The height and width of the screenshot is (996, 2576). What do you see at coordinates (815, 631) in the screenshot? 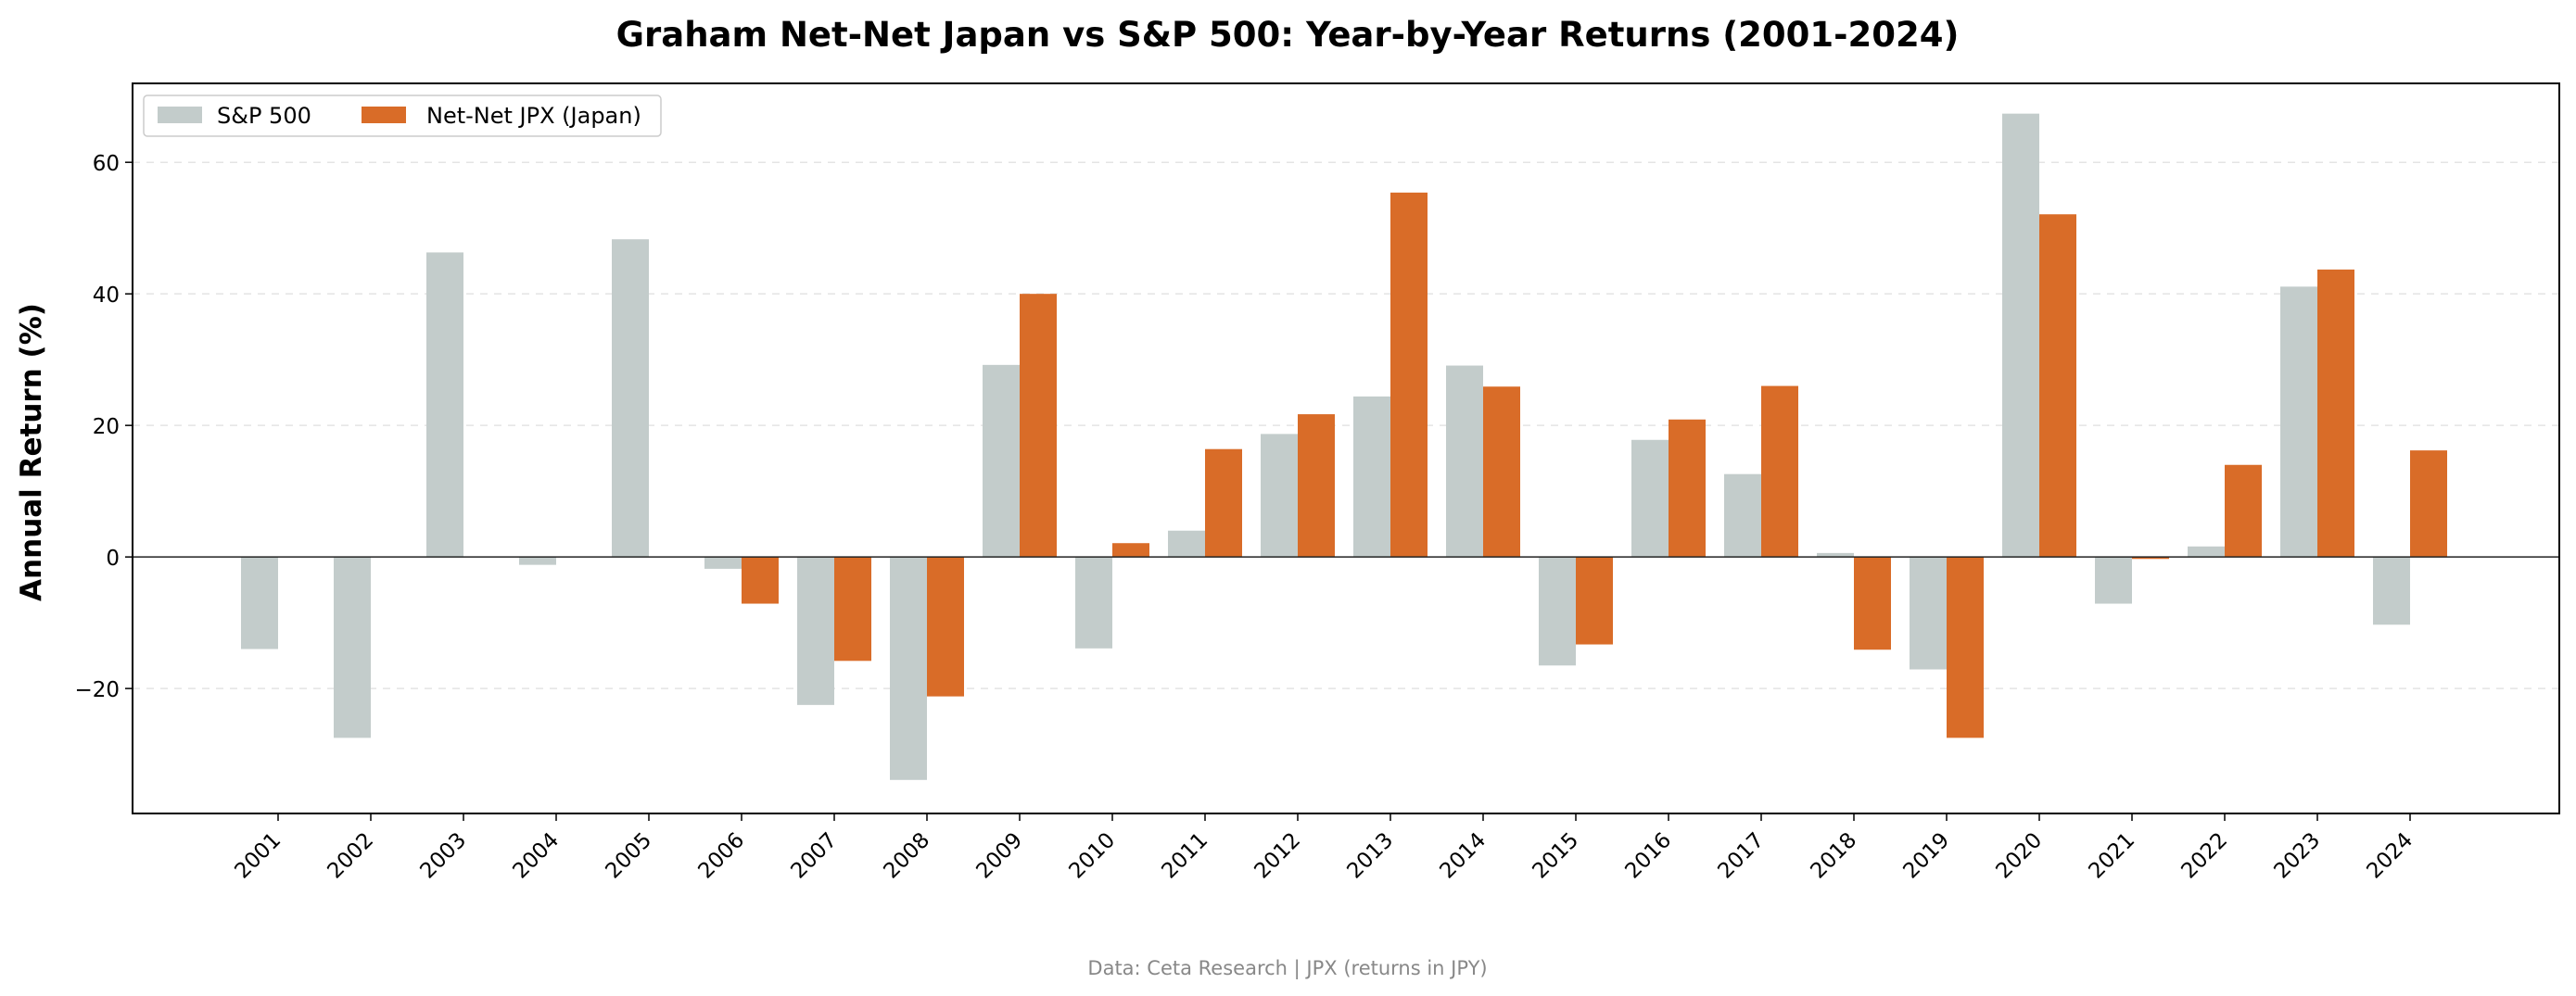
I see `bar-sp500-2007` at bounding box center [815, 631].